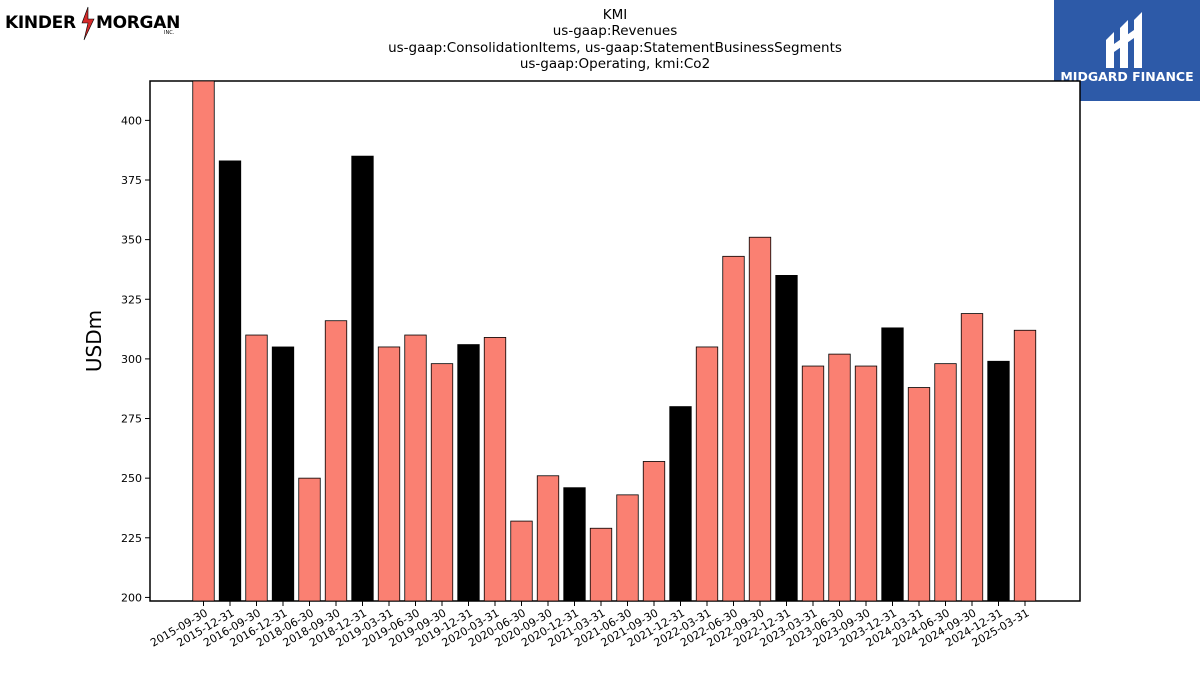  Describe the element at coordinates (131, 597) in the screenshot. I see `y-tick-label: 200` at that location.